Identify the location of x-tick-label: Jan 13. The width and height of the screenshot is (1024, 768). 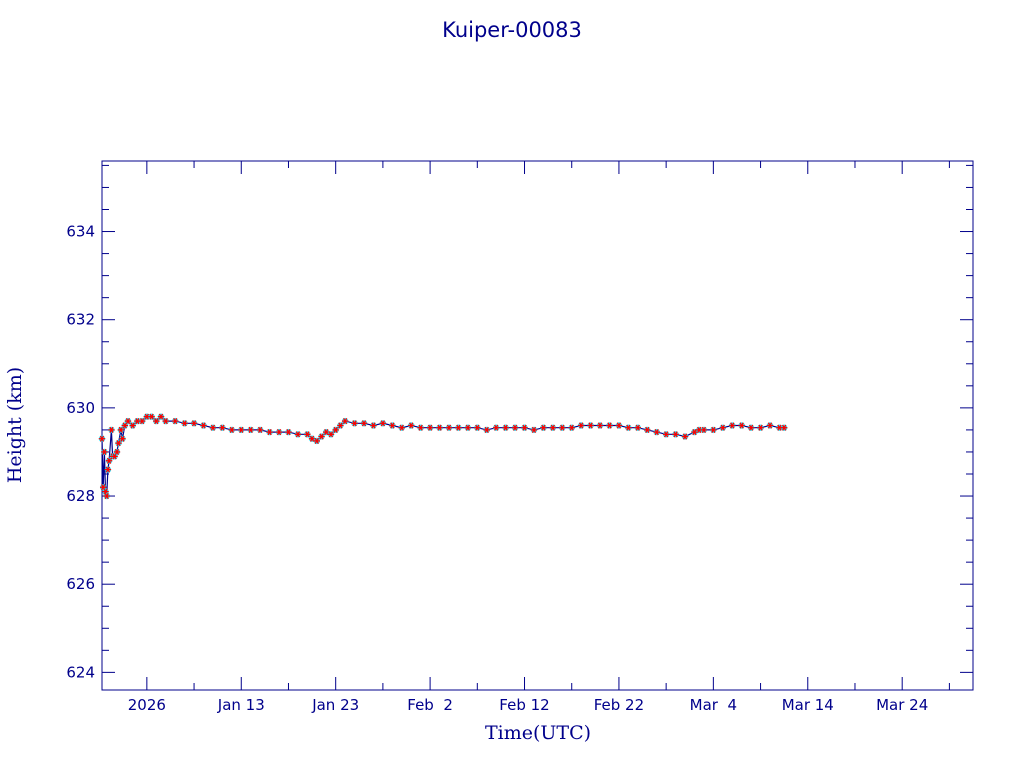
(241, 705).